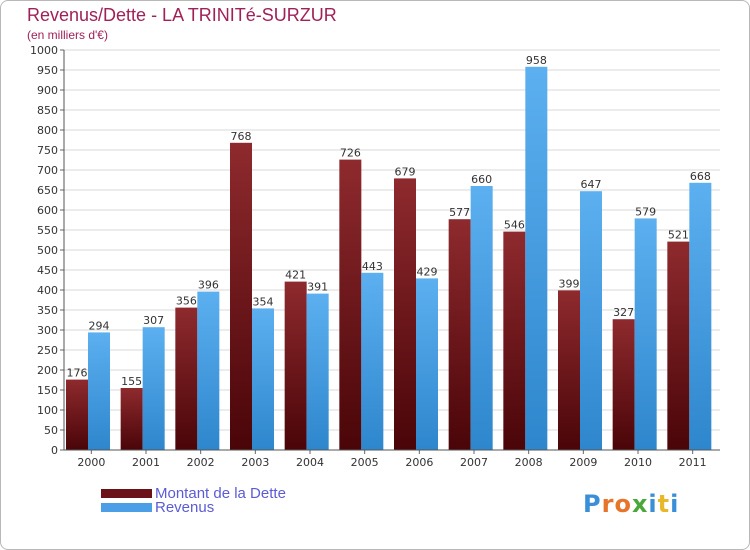  Describe the element at coordinates (427, 271) in the screenshot. I see `value-label: 429` at that location.